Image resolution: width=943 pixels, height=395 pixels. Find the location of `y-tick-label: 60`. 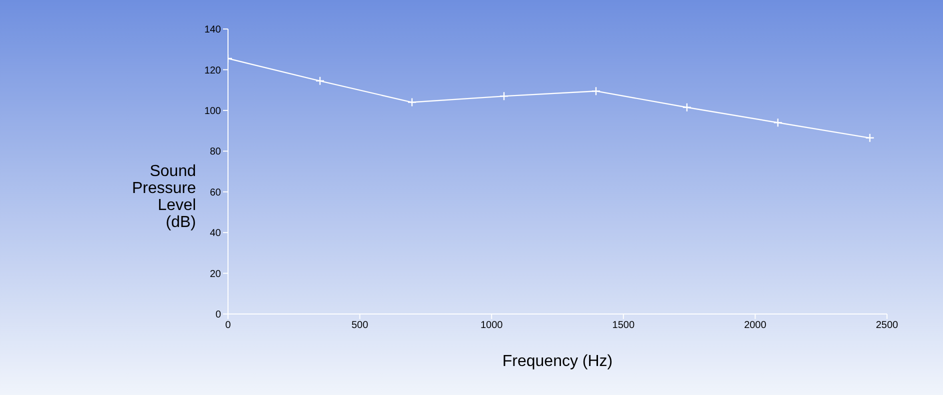

y-tick-label: 60 is located at coordinates (216, 192).